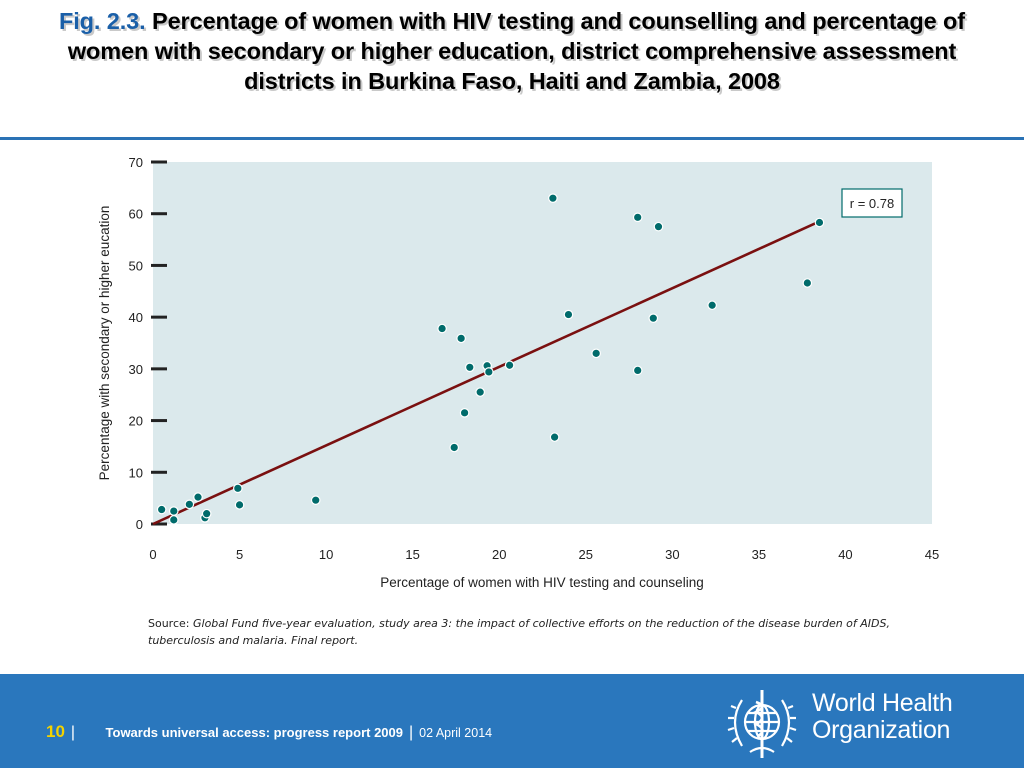 Image resolution: width=1024 pixels, height=768 pixels. Describe the element at coordinates (102, 21) in the screenshot. I see `figure-label: Fig. 2.3.` at that location.